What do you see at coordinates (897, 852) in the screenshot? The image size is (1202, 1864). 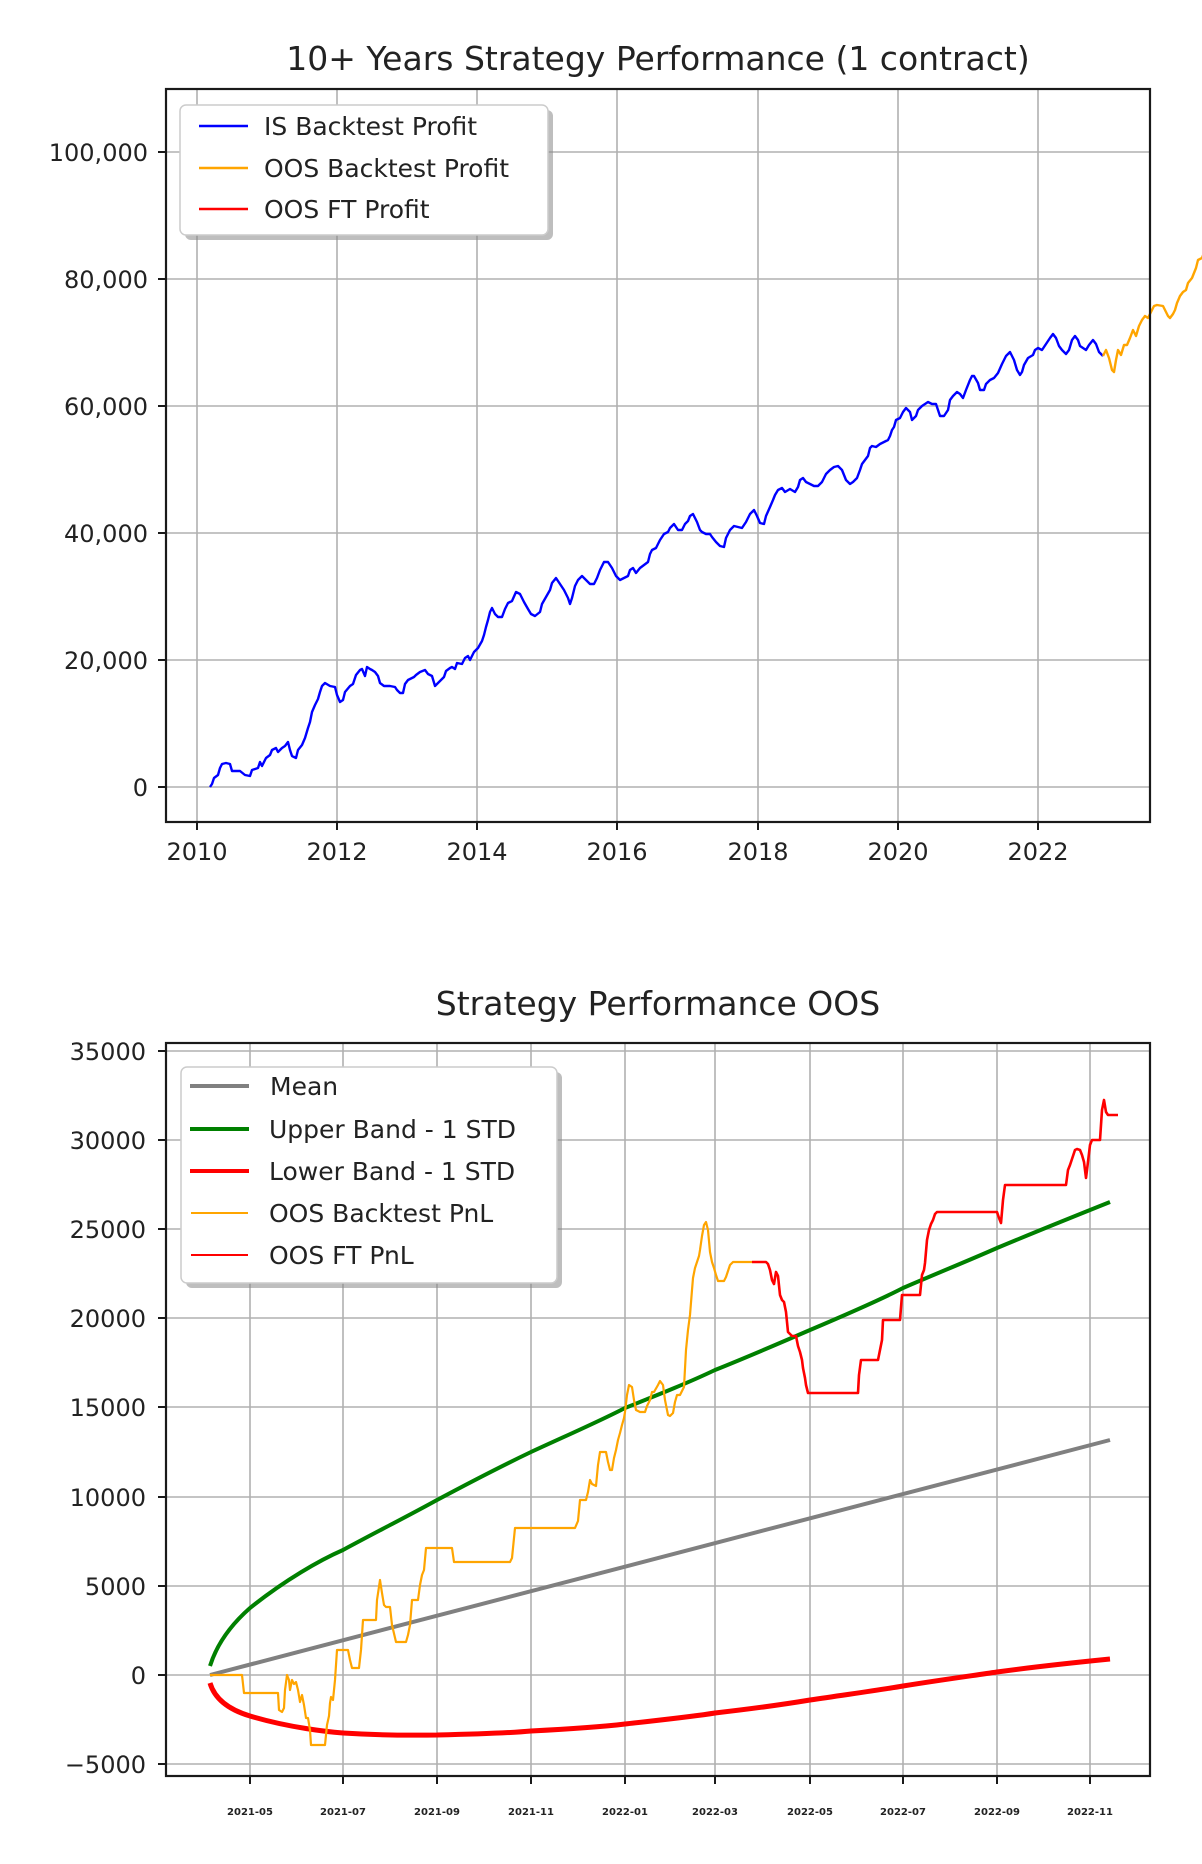 I see `x-tick-label: 2020` at bounding box center [897, 852].